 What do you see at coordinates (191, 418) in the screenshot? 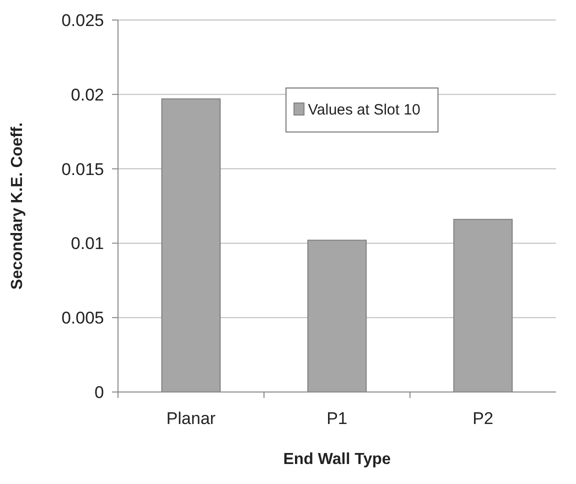
I see `x-tick-label: Planar` at bounding box center [191, 418].